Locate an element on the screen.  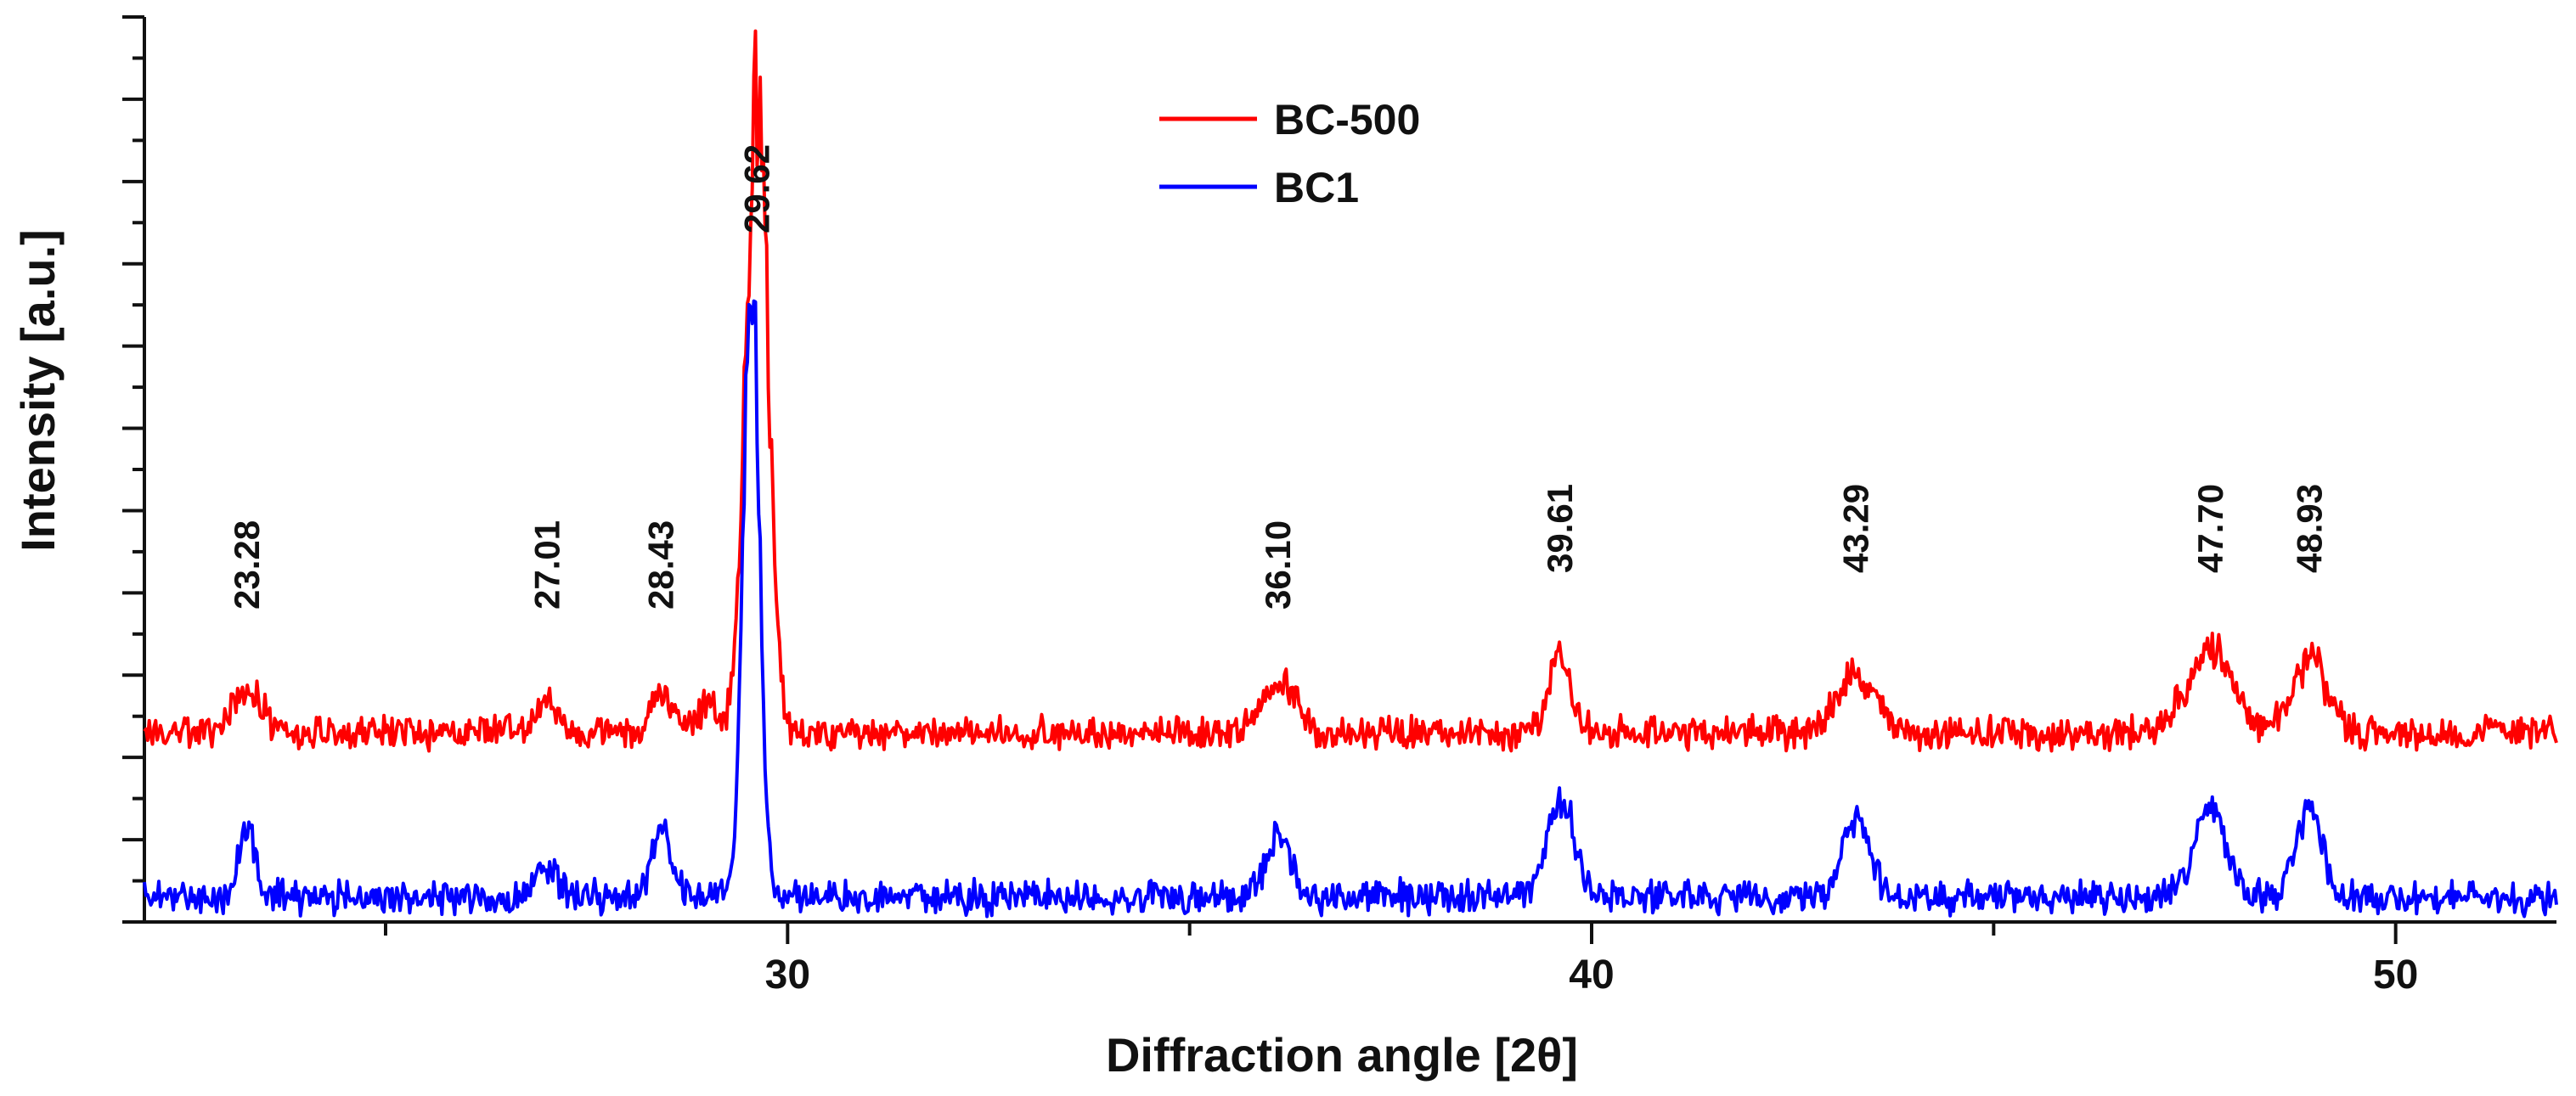
peak-label: 23.28 is located at coordinates (247, 565).